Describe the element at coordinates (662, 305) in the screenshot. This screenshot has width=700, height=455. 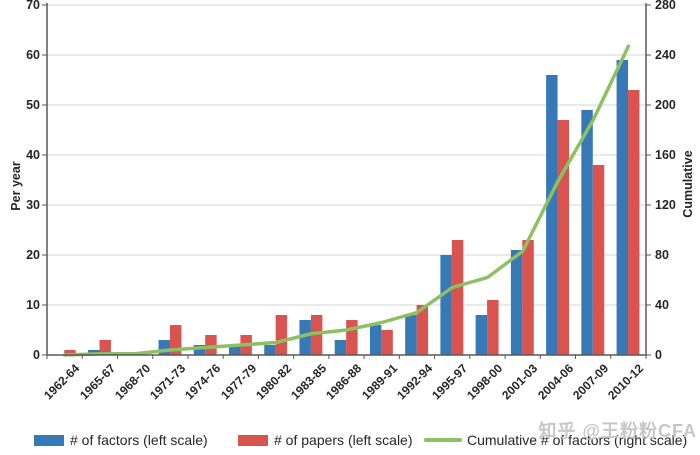
I see `y-axis-label-right: 40` at that location.